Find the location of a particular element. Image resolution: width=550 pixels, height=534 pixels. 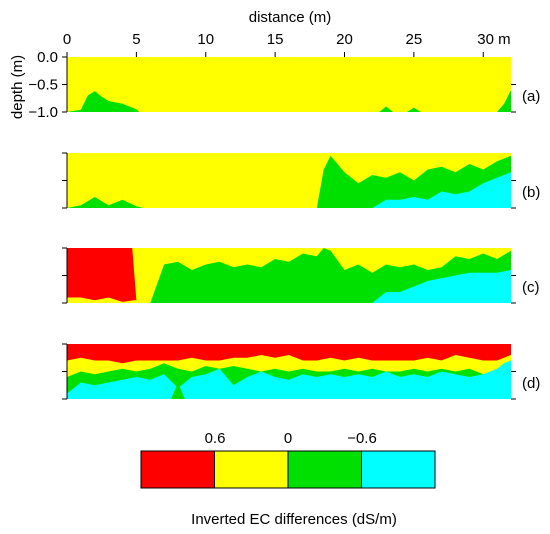

x-tick-label: 0 is located at coordinates (67, 39).